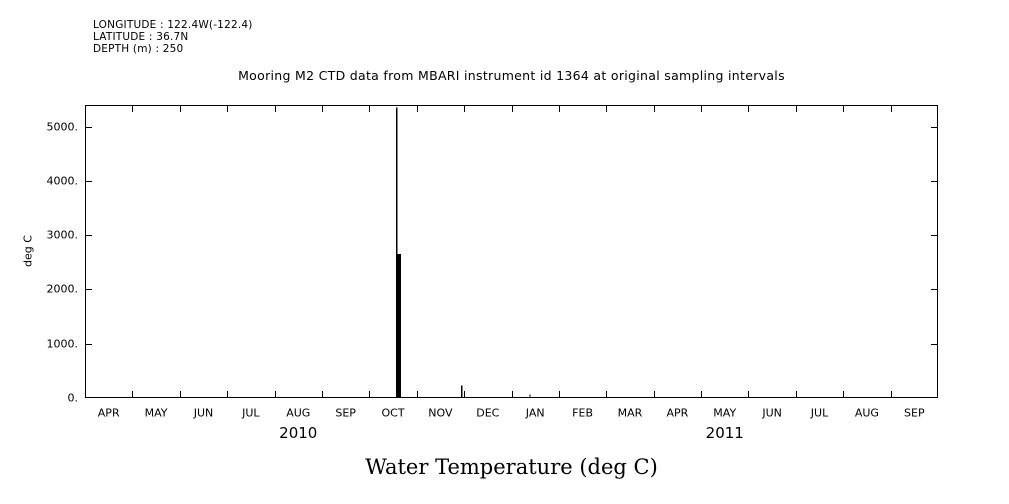  What do you see at coordinates (28, 251) in the screenshot?
I see `y-axis-label: deg C` at bounding box center [28, 251].